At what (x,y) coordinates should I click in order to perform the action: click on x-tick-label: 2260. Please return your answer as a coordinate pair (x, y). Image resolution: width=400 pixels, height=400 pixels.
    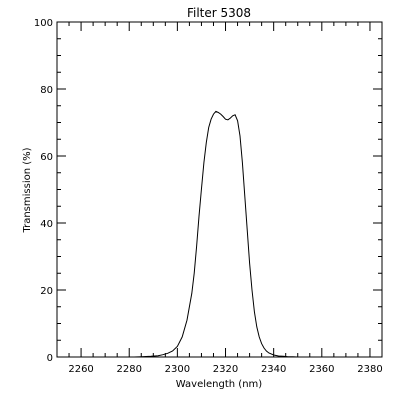
    Looking at the image, I should click on (80, 369).